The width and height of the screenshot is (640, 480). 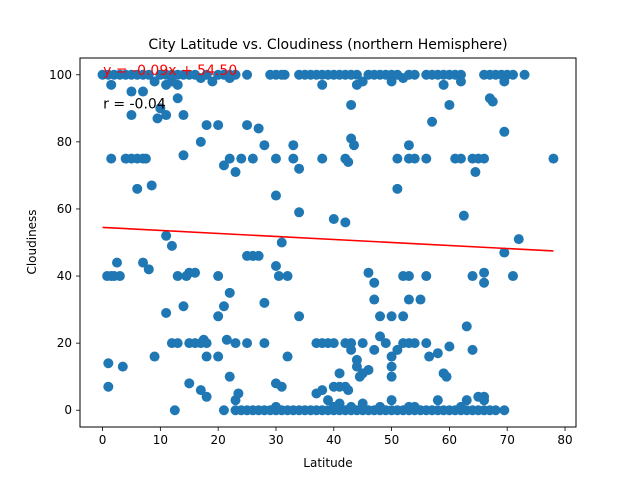 What do you see at coordinates (64, 142) in the screenshot?
I see `y-tick-label: 80` at bounding box center [64, 142].